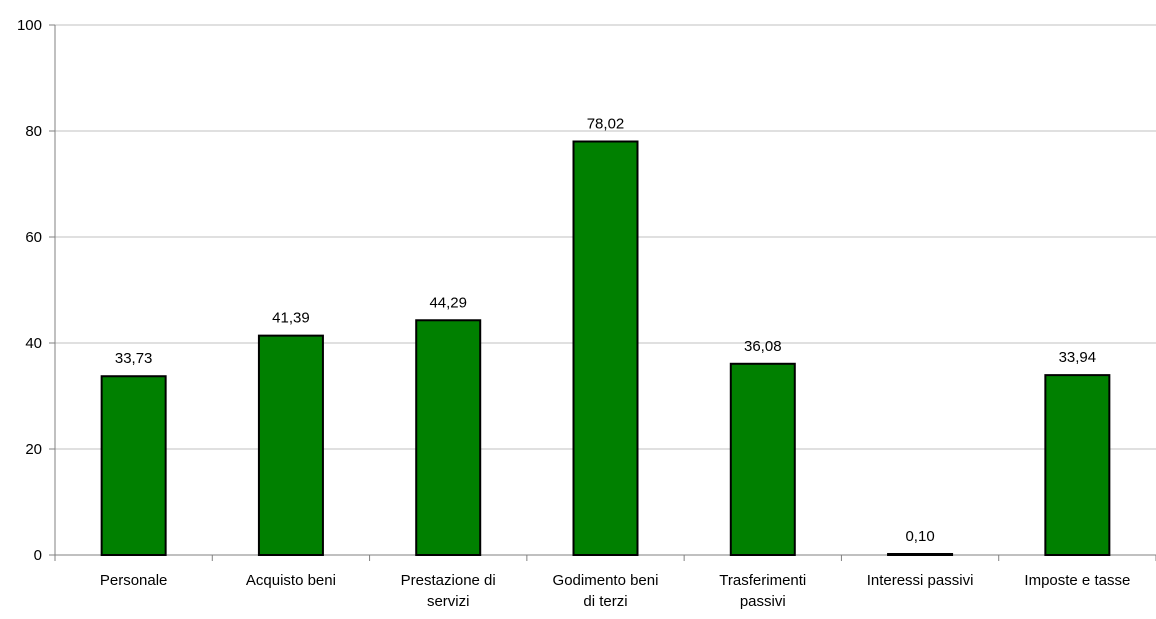  What do you see at coordinates (448, 591) in the screenshot?
I see `x-tick-label: Prestazione di servizi` at bounding box center [448, 591].